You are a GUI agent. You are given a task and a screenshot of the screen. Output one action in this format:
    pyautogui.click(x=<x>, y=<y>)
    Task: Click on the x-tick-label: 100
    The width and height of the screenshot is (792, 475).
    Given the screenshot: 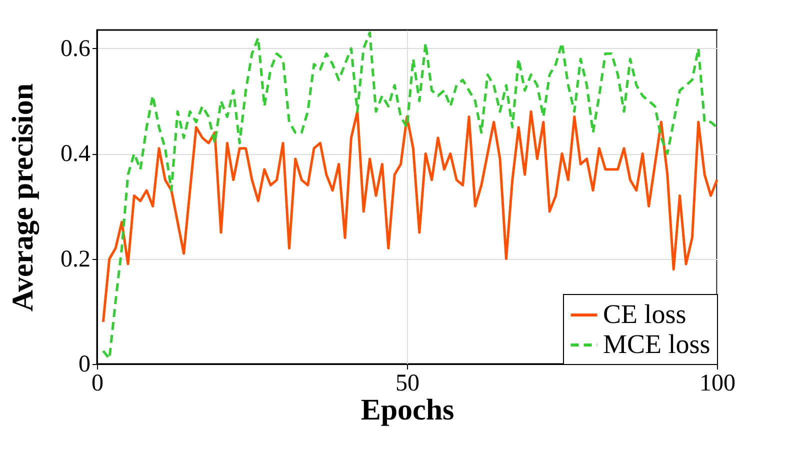 What is the action you would take?
    pyautogui.click(x=718, y=383)
    